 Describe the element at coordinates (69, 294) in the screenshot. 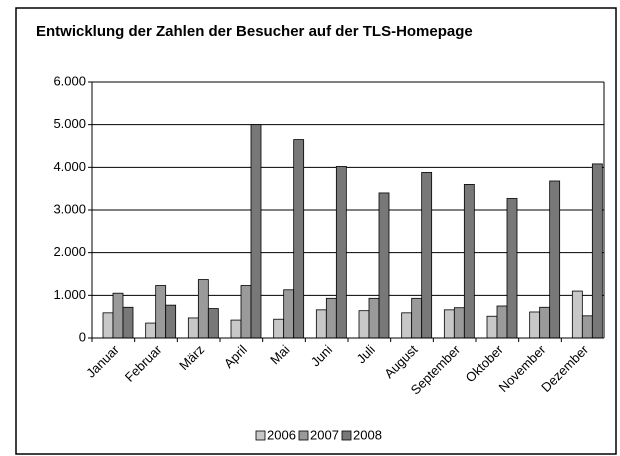

I see `y-tick-label: 1.000` at that location.